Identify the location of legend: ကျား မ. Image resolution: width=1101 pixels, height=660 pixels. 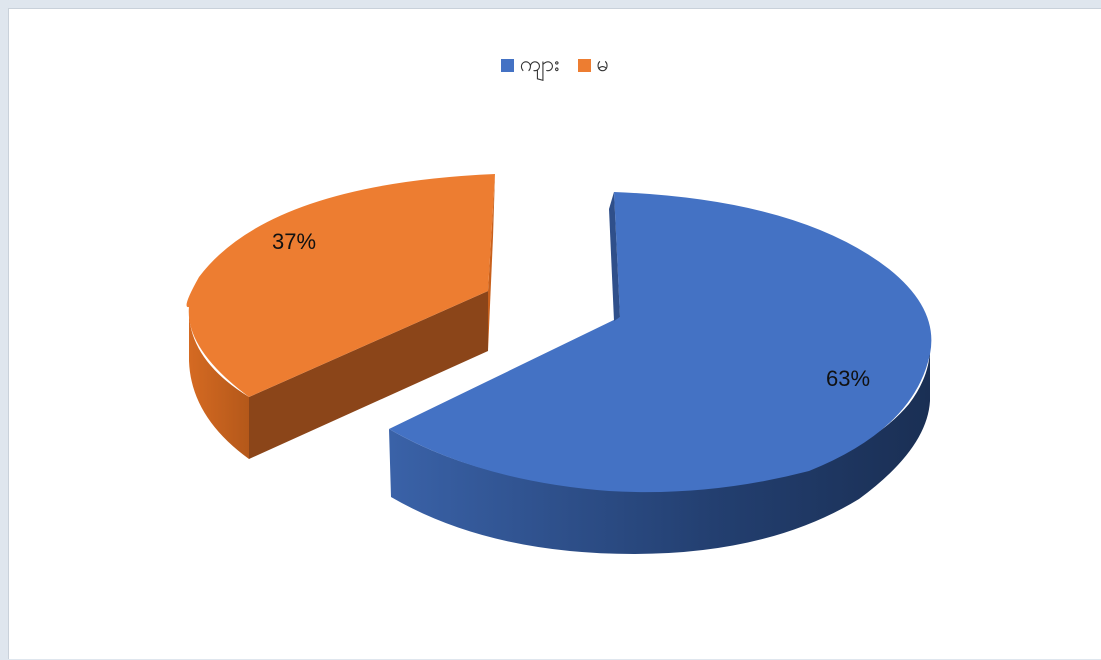
(555, 65).